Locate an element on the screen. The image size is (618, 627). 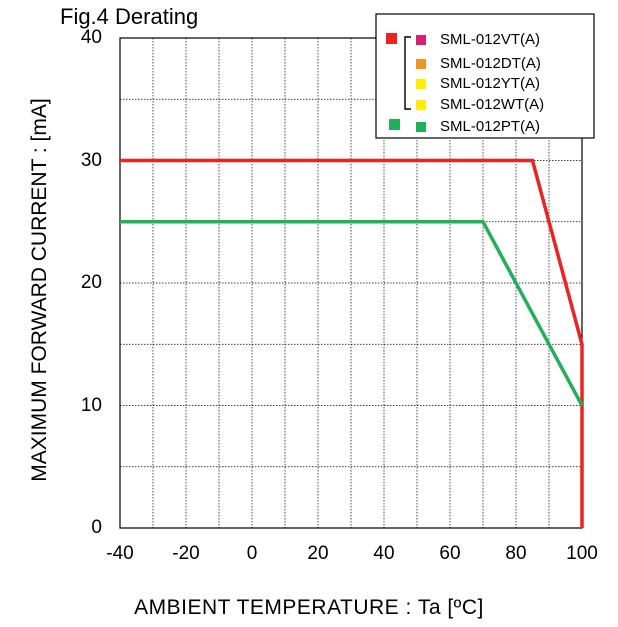
y-tick-label: 40 is located at coordinates (91, 37).